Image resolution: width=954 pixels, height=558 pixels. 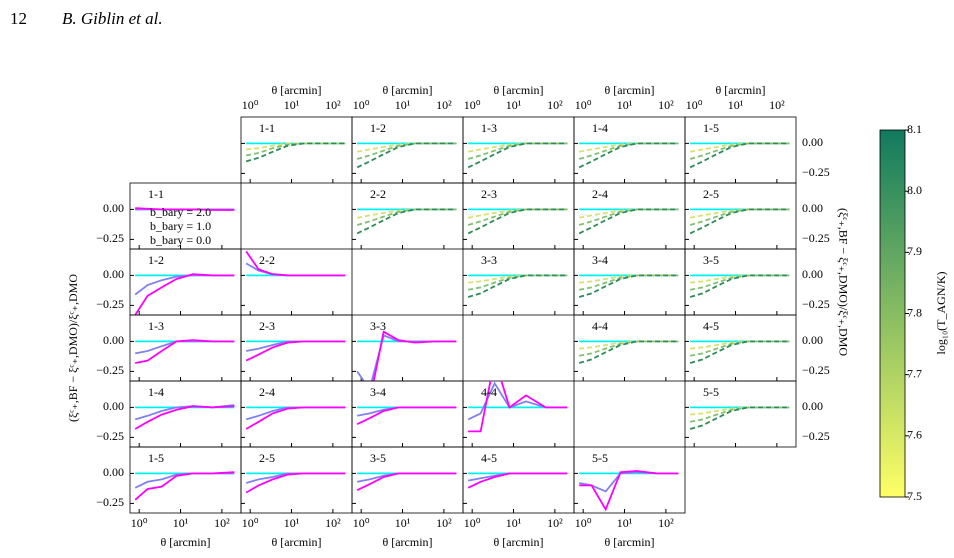 What do you see at coordinates (378, 458) in the screenshot?
I see `panel-label: 3-5` at bounding box center [378, 458].